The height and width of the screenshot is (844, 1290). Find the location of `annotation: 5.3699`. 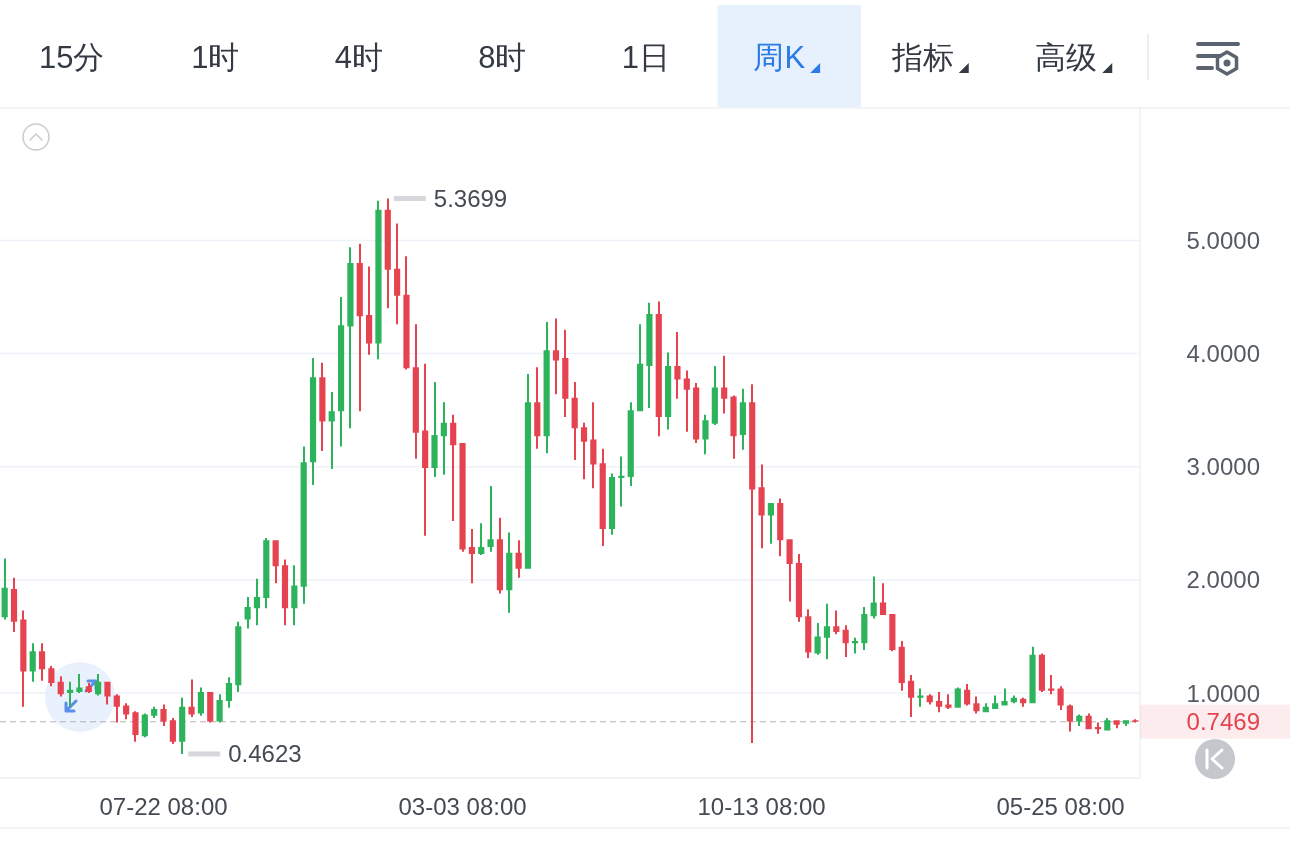

annotation: 5.3699 is located at coordinates (470, 199).